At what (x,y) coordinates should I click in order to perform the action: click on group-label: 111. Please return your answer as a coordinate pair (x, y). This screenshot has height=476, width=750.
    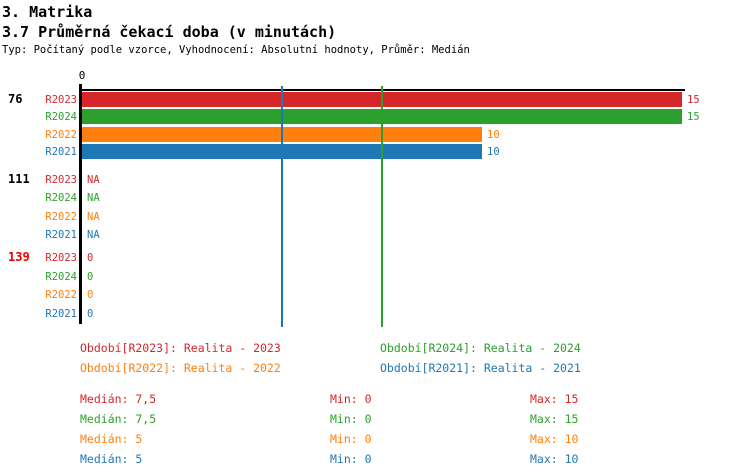
    Looking at the image, I should click on (19, 179).